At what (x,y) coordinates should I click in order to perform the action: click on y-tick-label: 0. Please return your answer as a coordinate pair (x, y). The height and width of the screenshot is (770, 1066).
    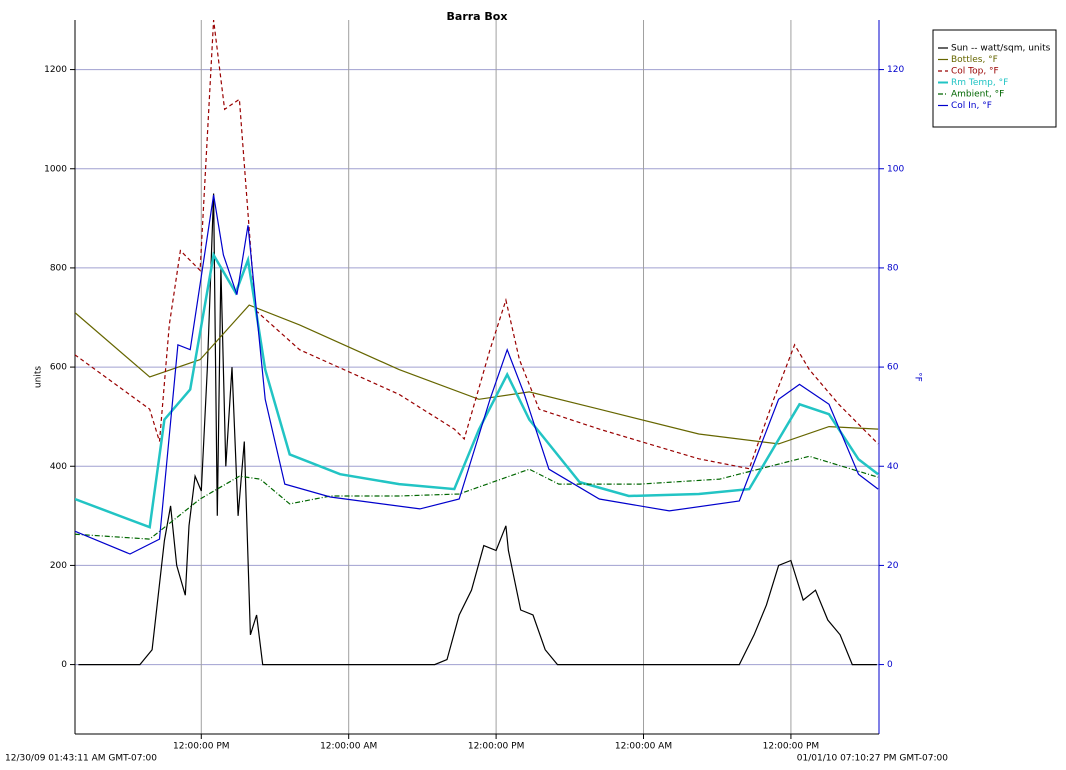
    Looking at the image, I should click on (64, 665).